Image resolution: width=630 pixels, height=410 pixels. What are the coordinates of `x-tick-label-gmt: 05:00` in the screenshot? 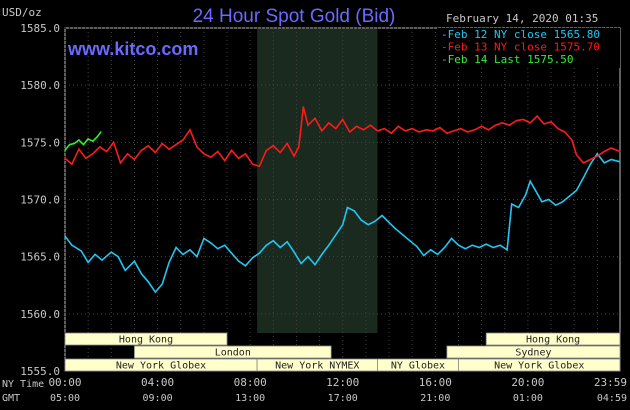 It's located at (65, 398).